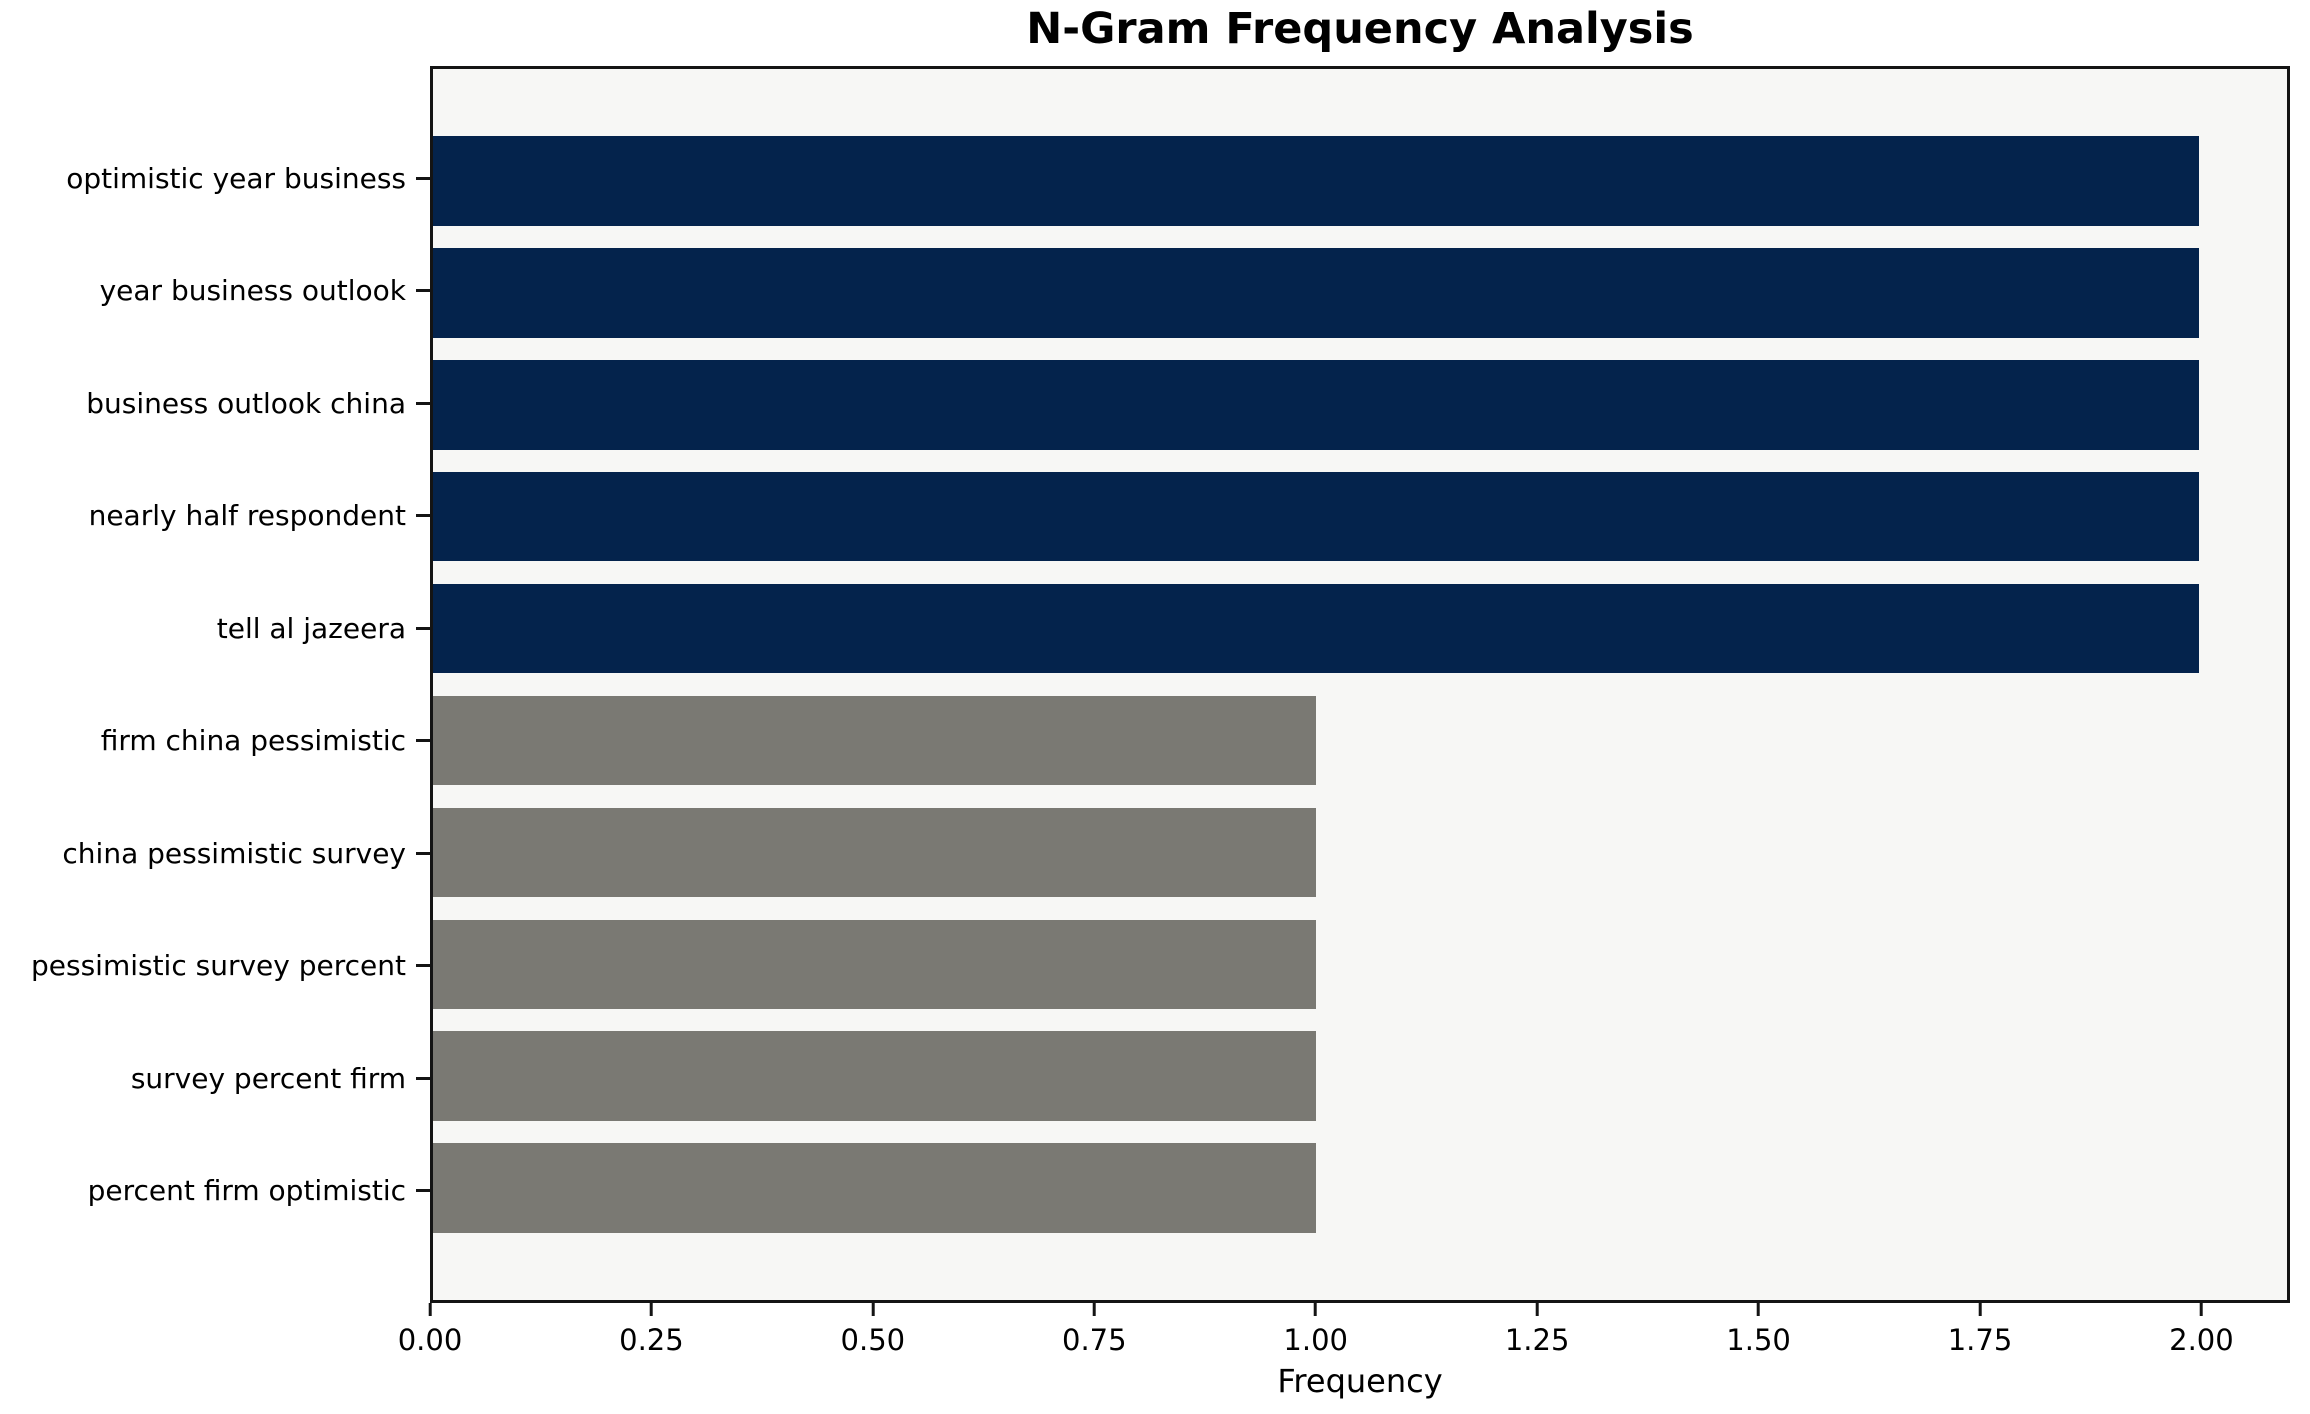 This screenshot has width=2310, height=1414. Describe the element at coordinates (1360, 29) in the screenshot. I see `chart-title: N-Gram Frequency Analysis` at that location.